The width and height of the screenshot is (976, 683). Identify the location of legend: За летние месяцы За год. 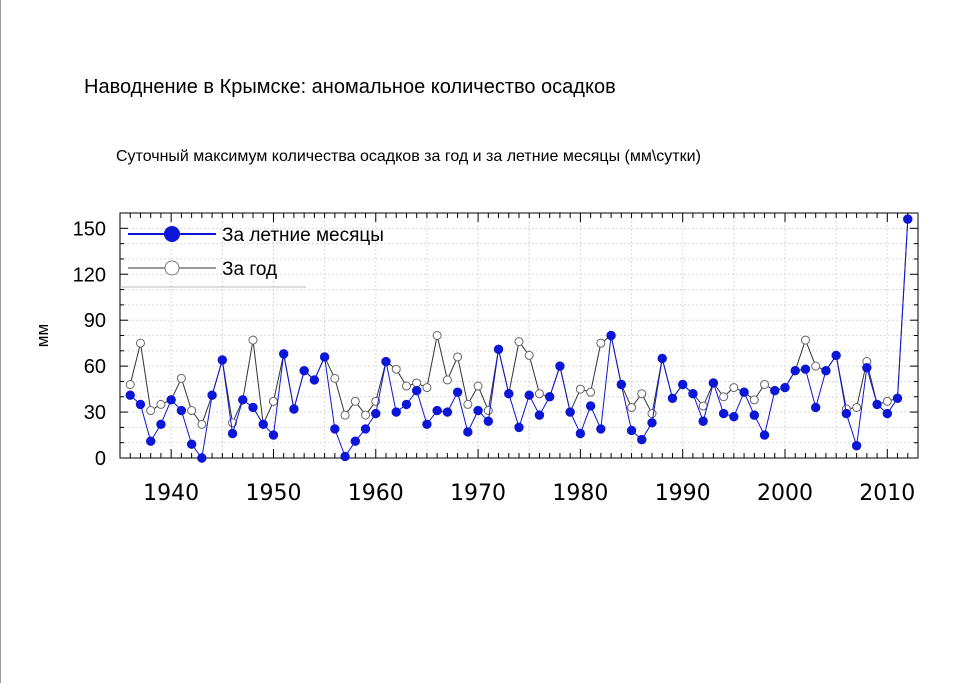
(252, 256).